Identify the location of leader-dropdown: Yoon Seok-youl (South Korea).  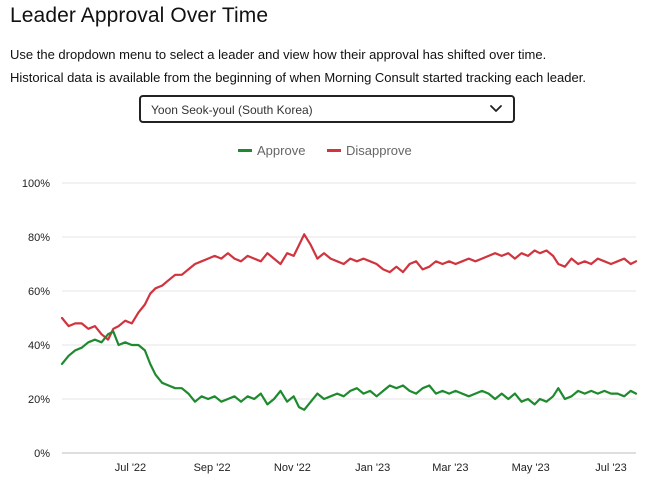
(327, 109).